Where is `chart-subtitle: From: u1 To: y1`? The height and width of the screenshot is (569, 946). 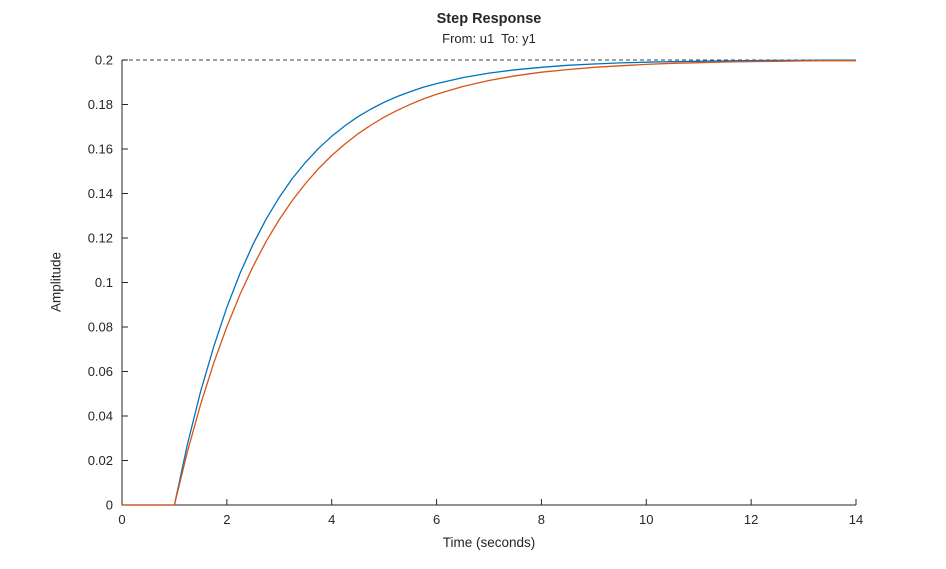 chart-subtitle: From: u1 To: y1 is located at coordinates (489, 38).